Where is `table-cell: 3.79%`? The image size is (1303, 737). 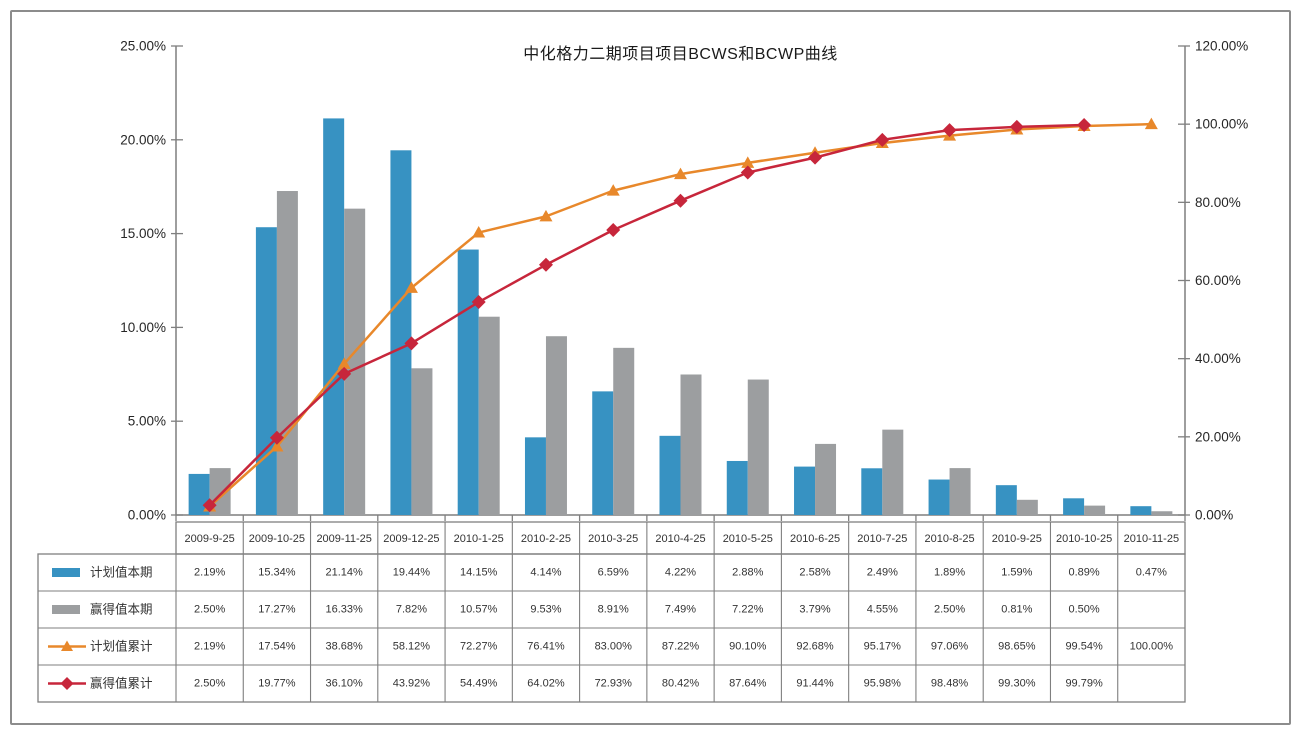
table-cell: 3.79% is located at coordinates (814, 610).